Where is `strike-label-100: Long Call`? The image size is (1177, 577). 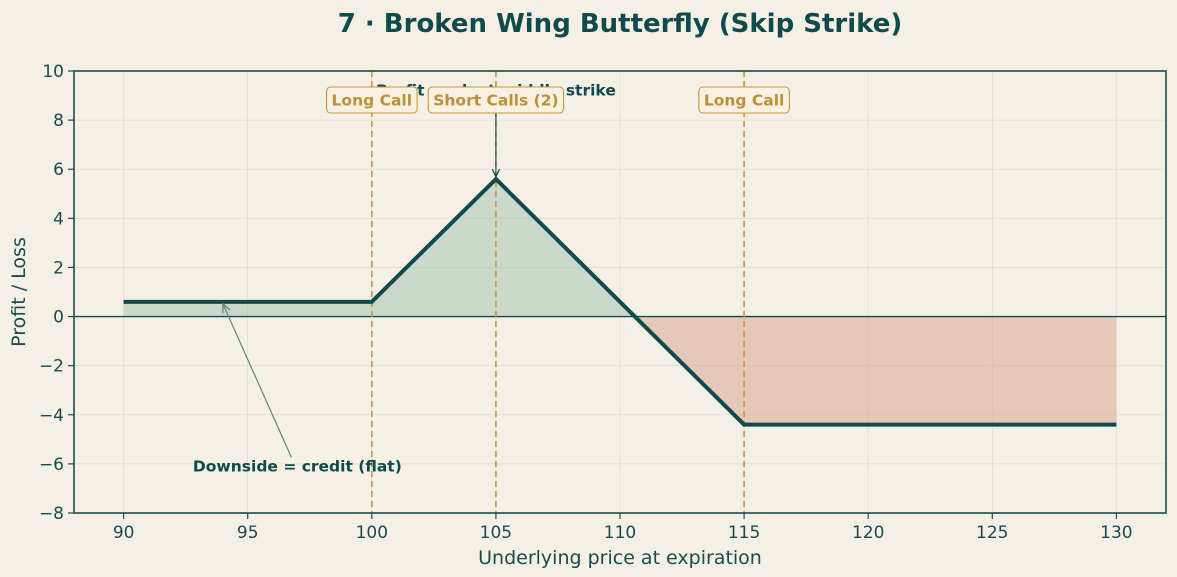
strike-label-100: Long Call is located at coordinates (372, 100).